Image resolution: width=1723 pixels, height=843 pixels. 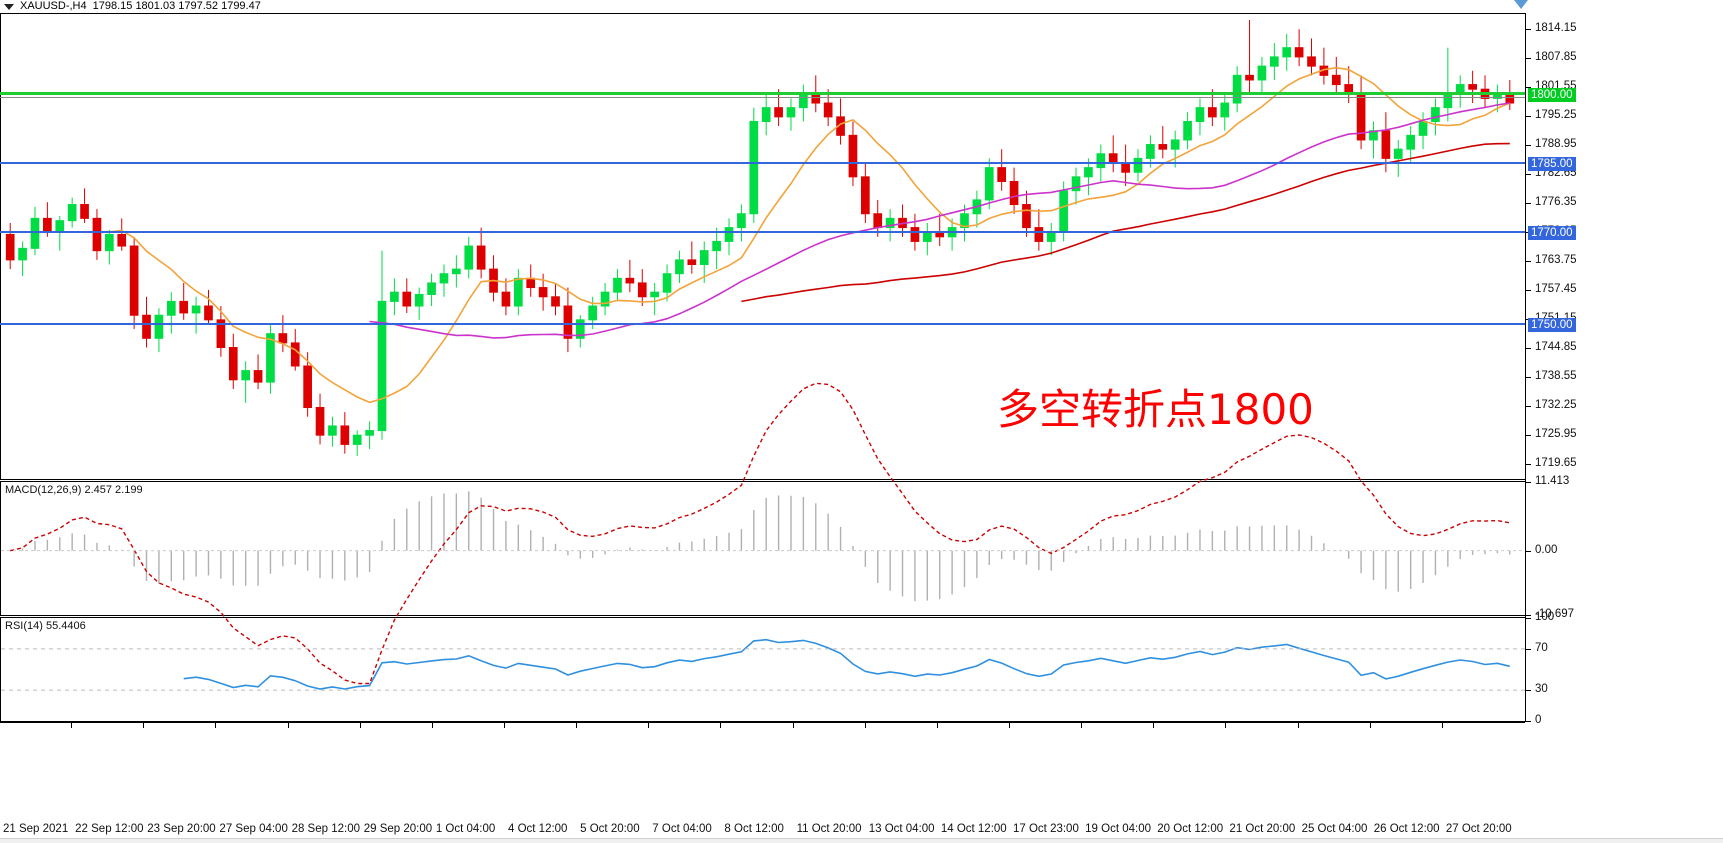 What do you see at coordinates (1046, 829) in the screenshot?
I see `time-label-14: 17 Oct 23:00` at bounding box center [1046, 829].